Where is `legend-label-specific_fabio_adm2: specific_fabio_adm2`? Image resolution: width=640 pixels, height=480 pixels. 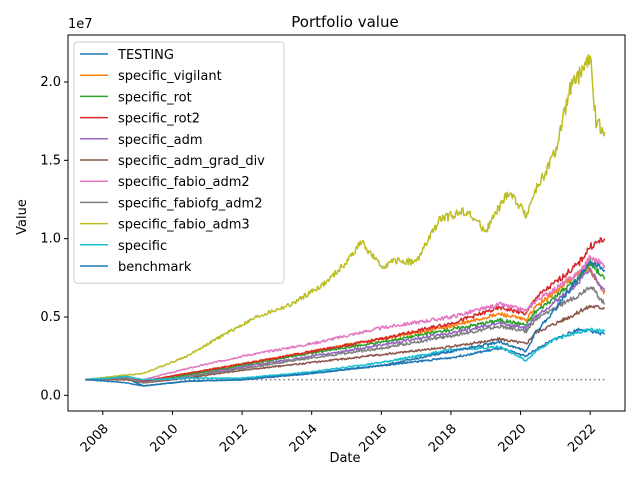 legend-label-specific_fabio_adm2: specific_fabio_adm2 is located at coordinates (184, 182).